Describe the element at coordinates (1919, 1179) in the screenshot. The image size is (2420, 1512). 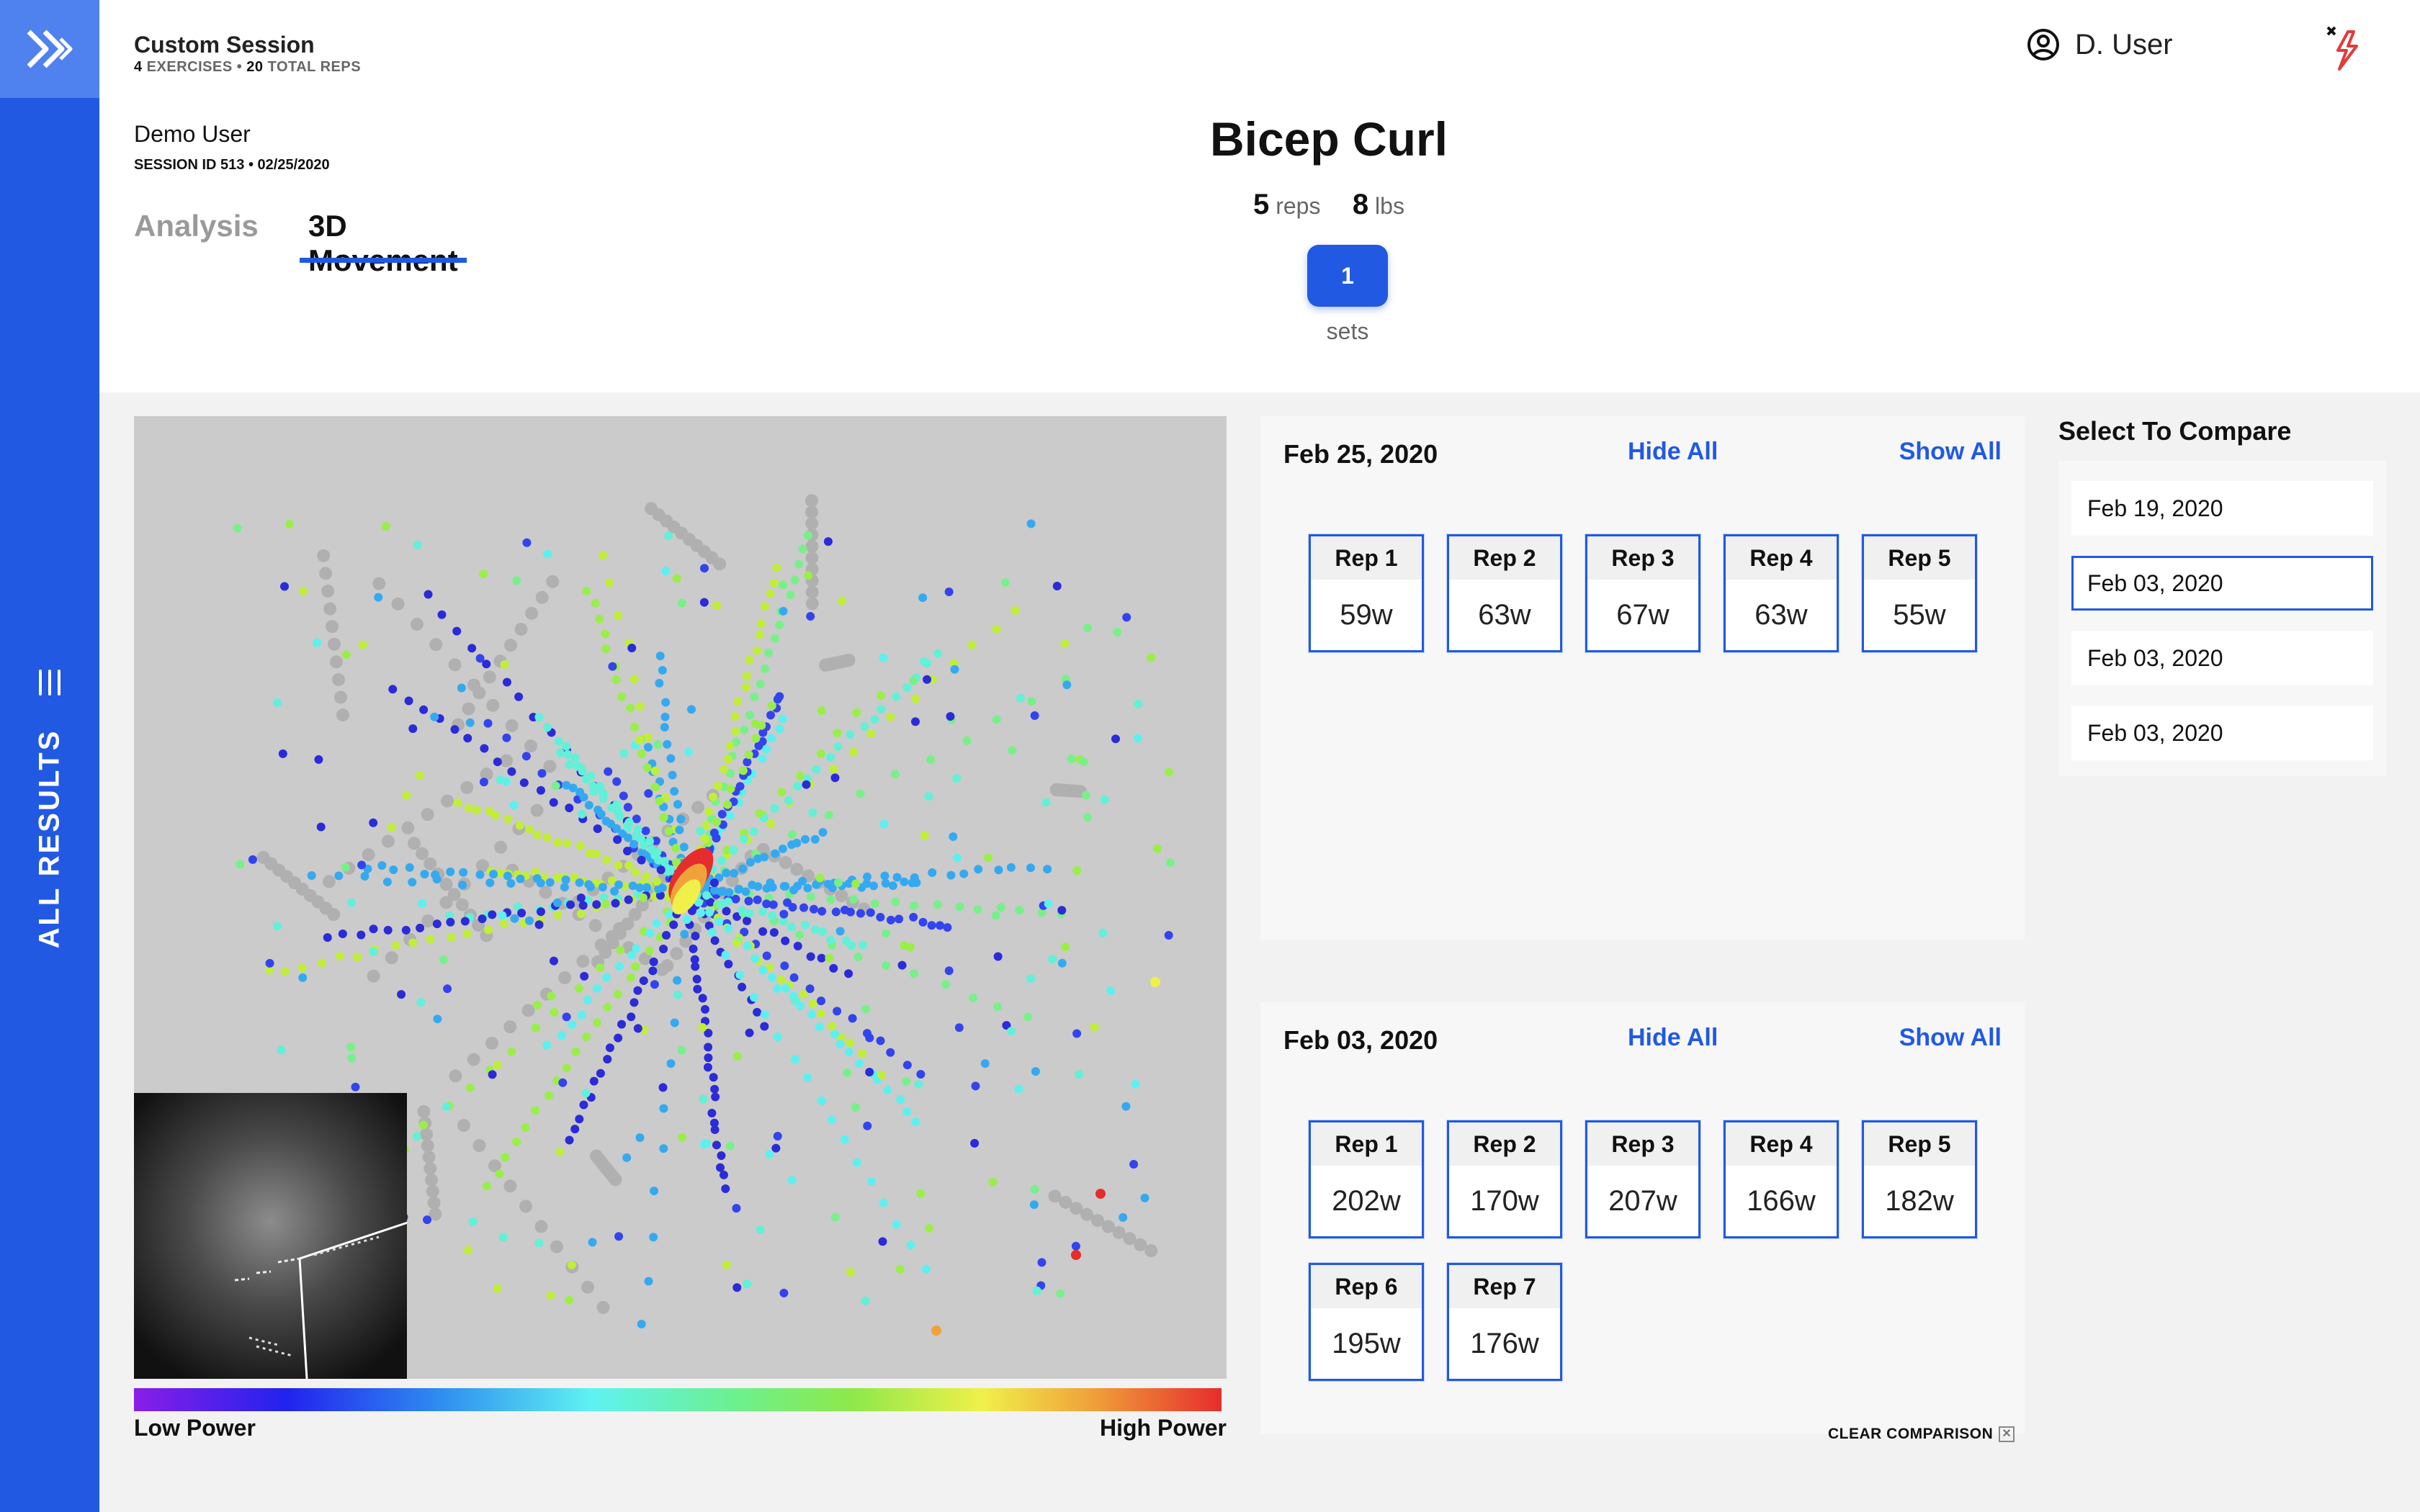
I see `rep-card: Rep 5 182w` at that location.